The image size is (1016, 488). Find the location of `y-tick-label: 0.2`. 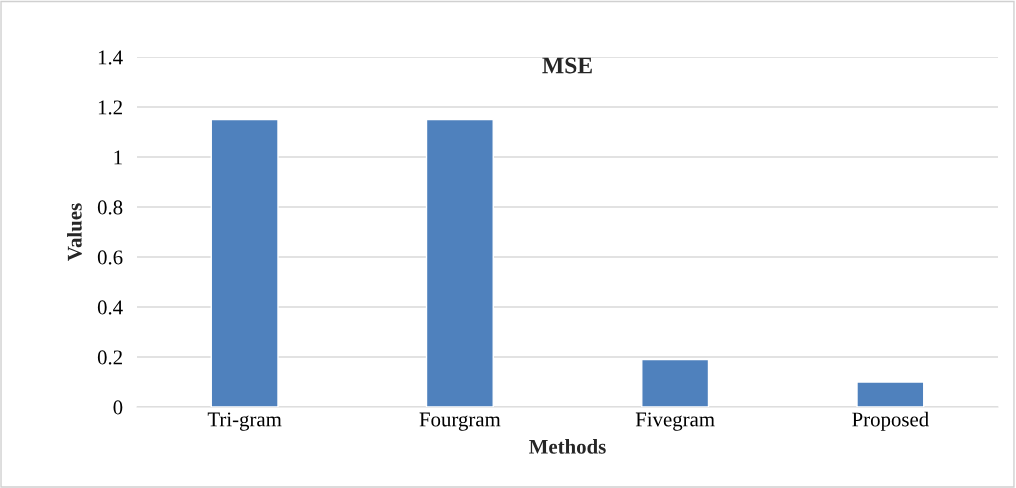

y-tick-label: 0.2 is located at coordinates (109, 357).